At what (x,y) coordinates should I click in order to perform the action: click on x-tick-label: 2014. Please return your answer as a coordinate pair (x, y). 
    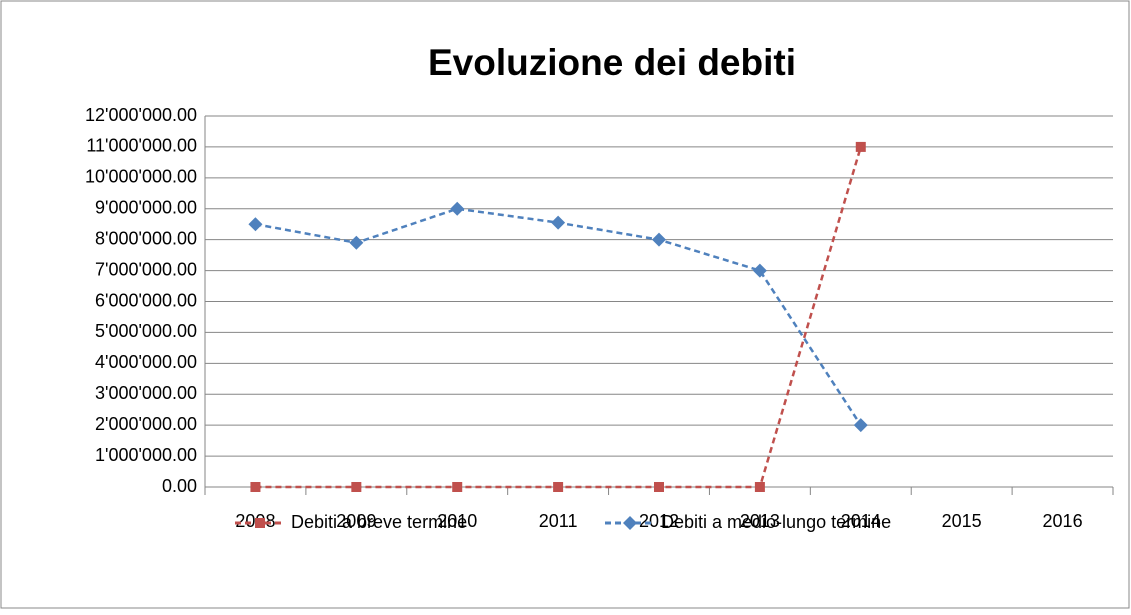
    Looking at the image, I should click on (861, 521).